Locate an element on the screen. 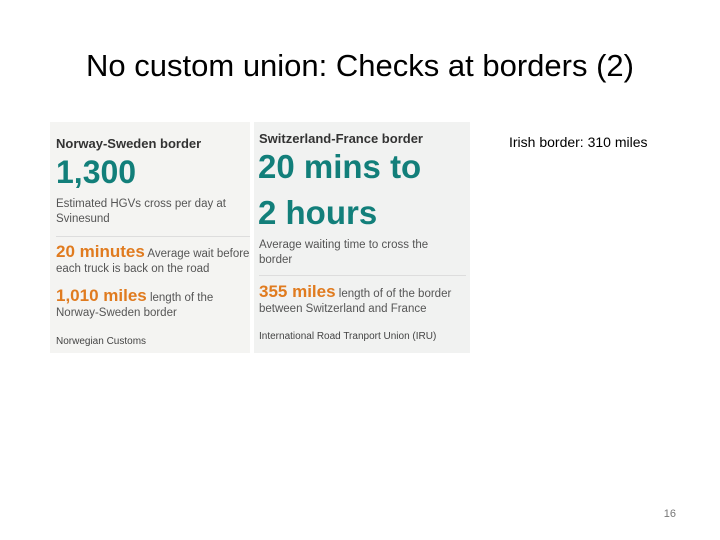 The width and height of the screenshot is (720, 540). page-number: 16 is located at coordinates (669, 514).